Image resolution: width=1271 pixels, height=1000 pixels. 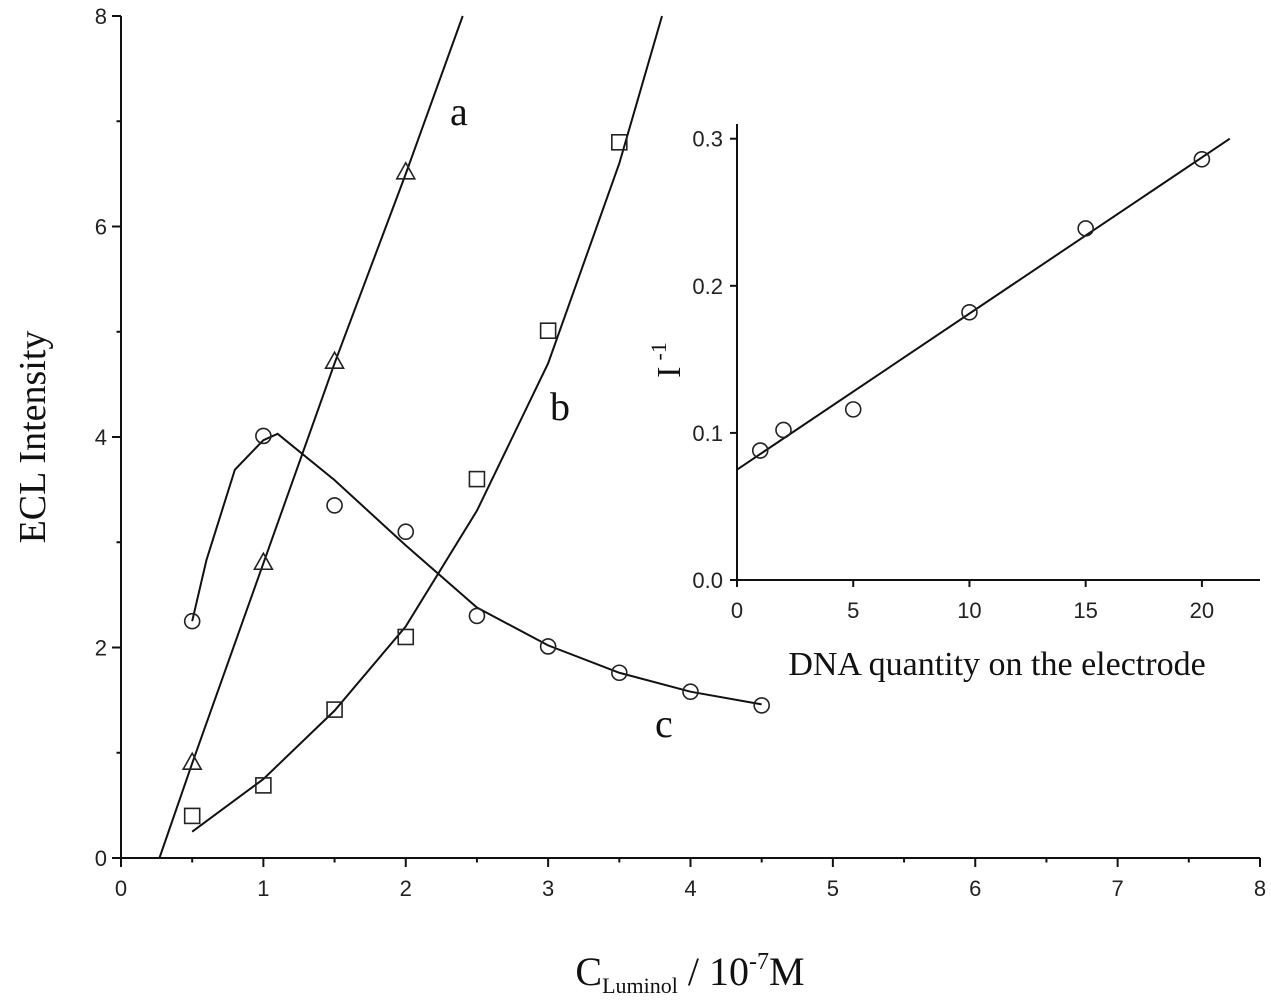 What do you see at coordinates (707, 286) in the screenshot?
I see `y-tick-label: 0.2` at bounding box center [707, 286].